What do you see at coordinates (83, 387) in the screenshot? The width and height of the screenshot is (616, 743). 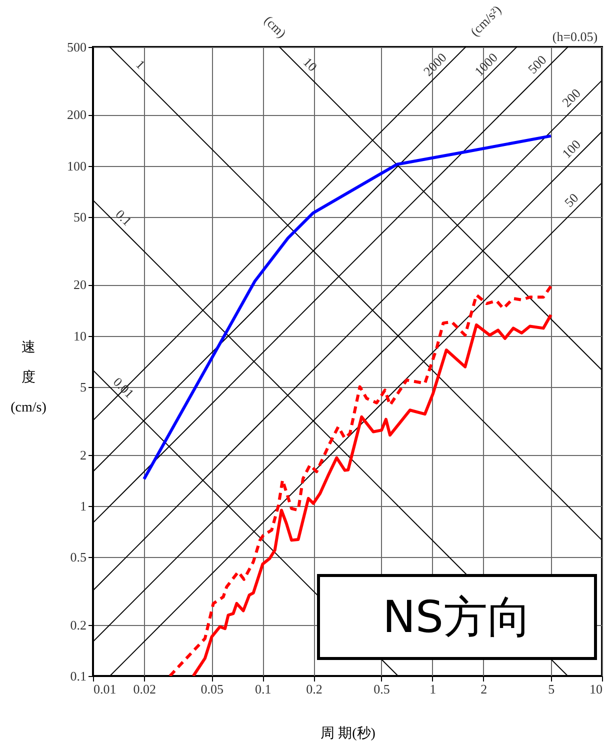 I see `y-tick-label: 5` at bounding box center [83, 387].